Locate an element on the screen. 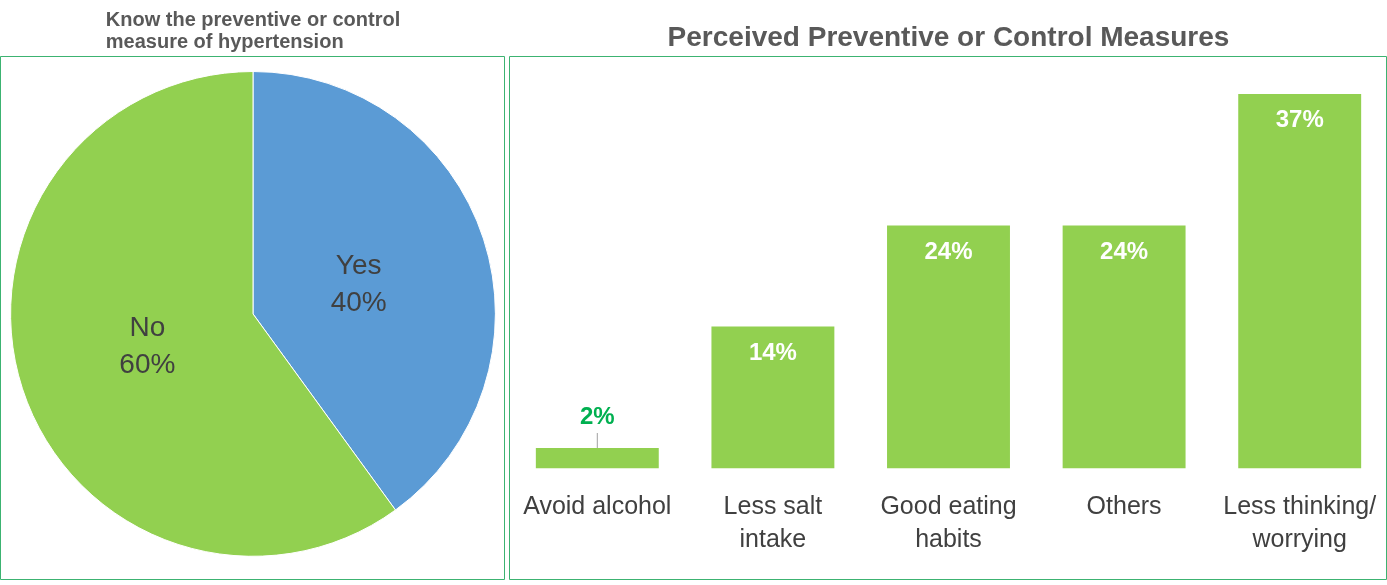 The image size is (1387, 585). x-tick-label: Less salt intake is located at coordinates (773, 521).